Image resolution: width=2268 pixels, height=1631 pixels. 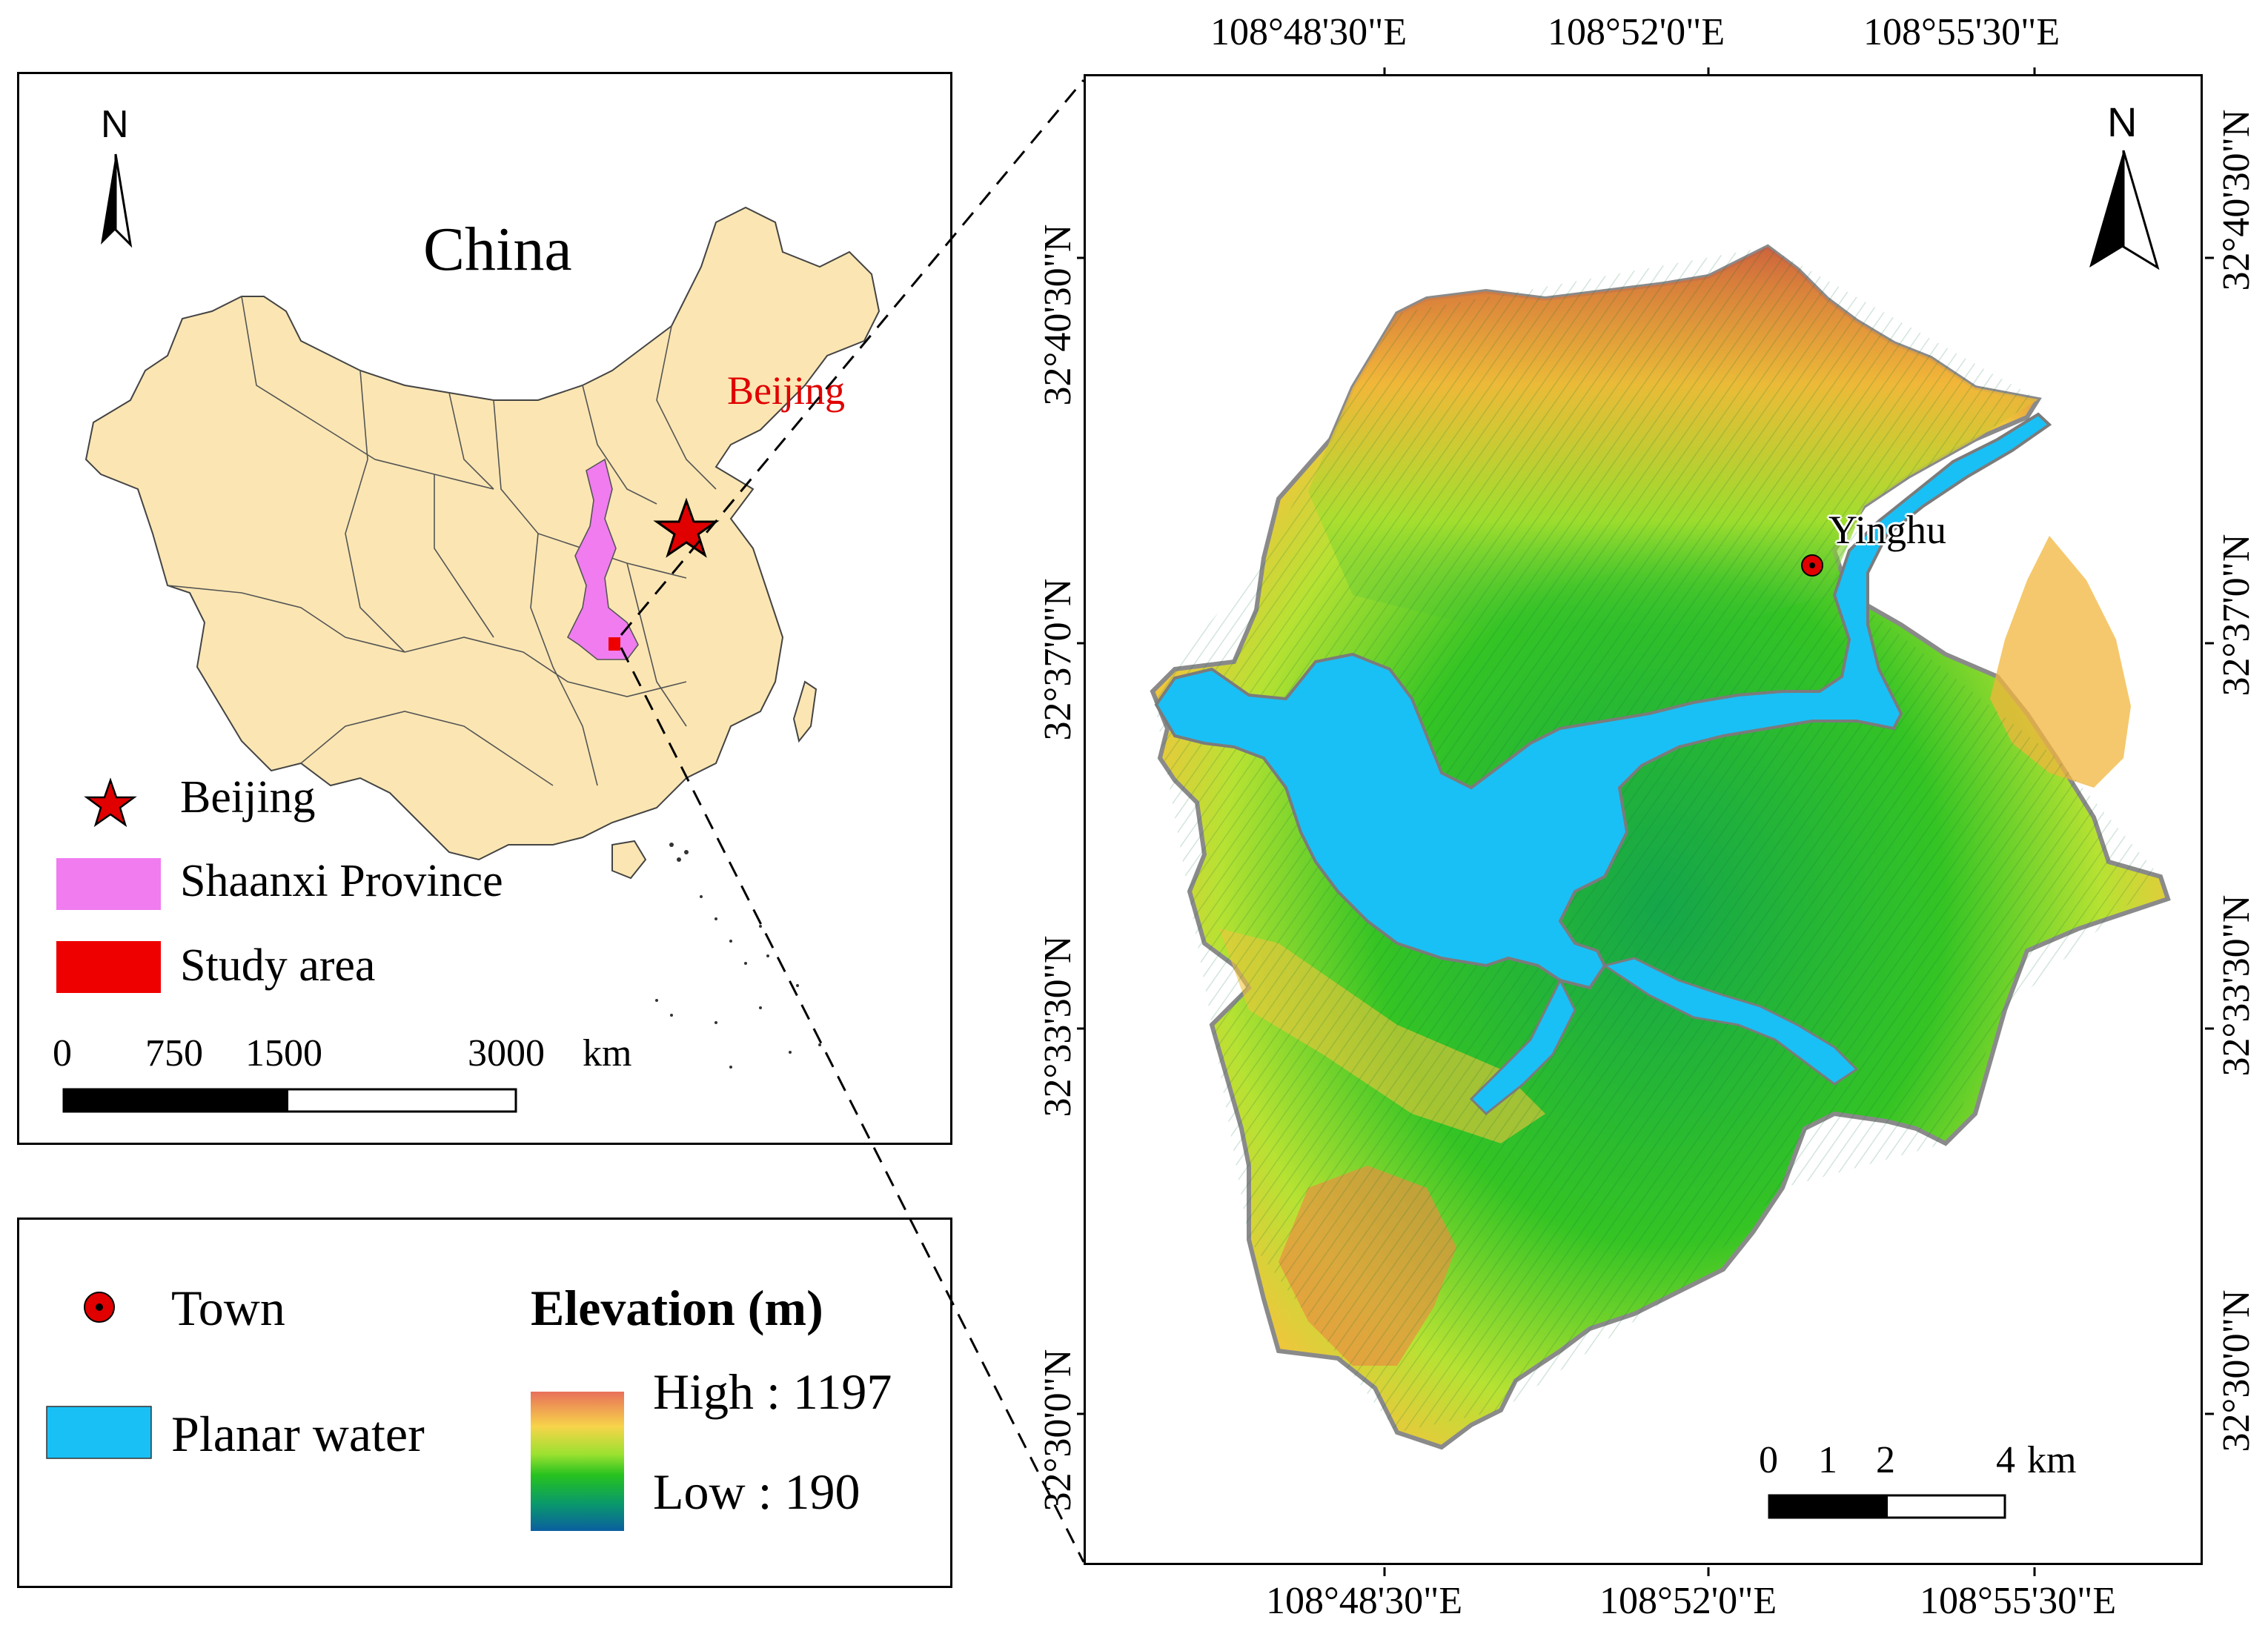 I want to click on beijing-star-icon, so click(x=687, y=528).